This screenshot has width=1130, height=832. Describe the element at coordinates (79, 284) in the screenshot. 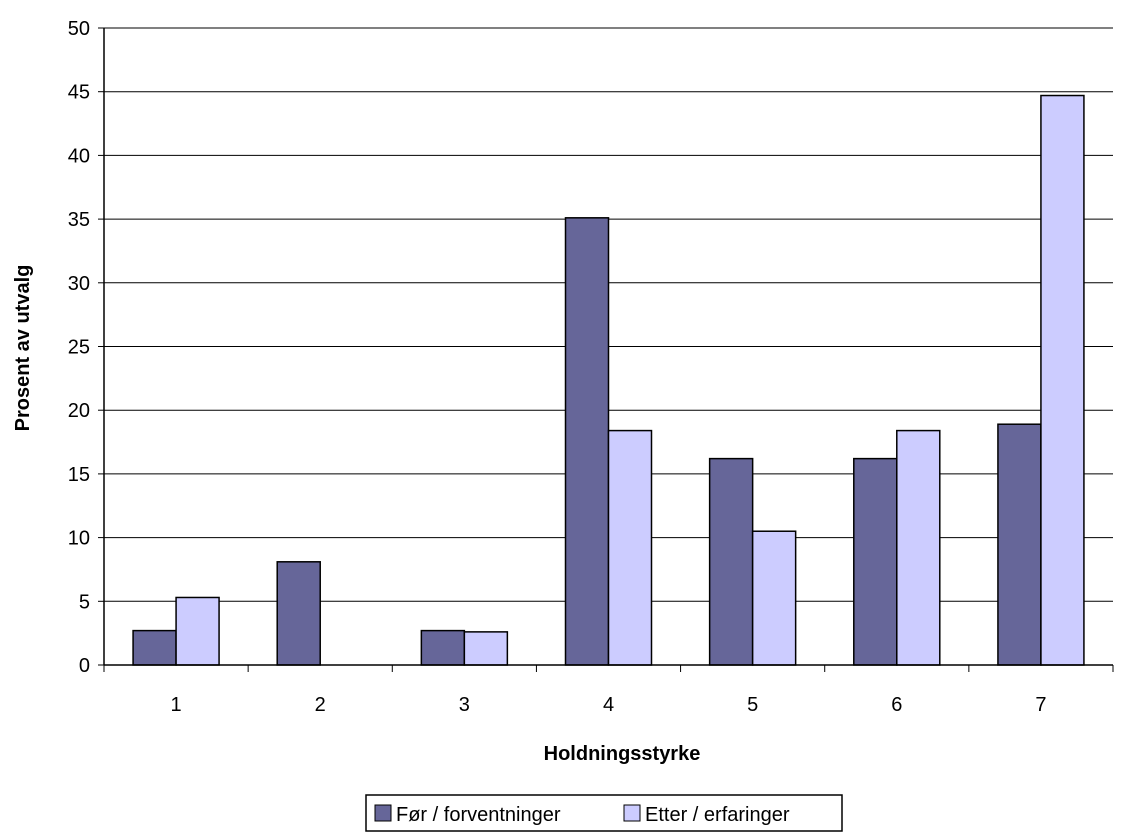

I see `y-tick-label: 30` at that location.